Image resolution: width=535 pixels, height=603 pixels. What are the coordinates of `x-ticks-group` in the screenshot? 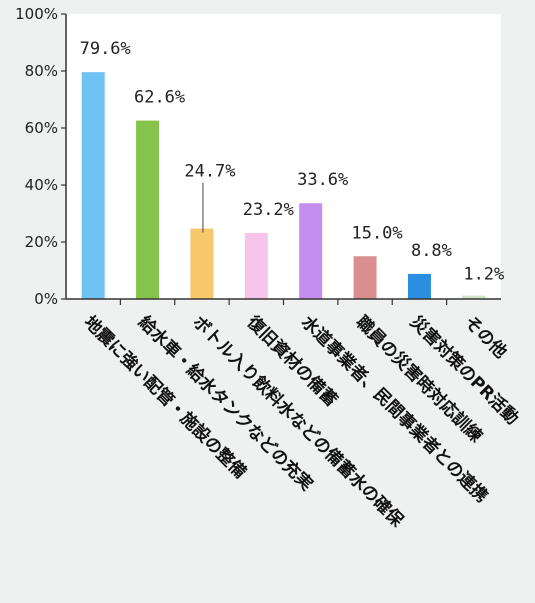 It's located at (283, 302).